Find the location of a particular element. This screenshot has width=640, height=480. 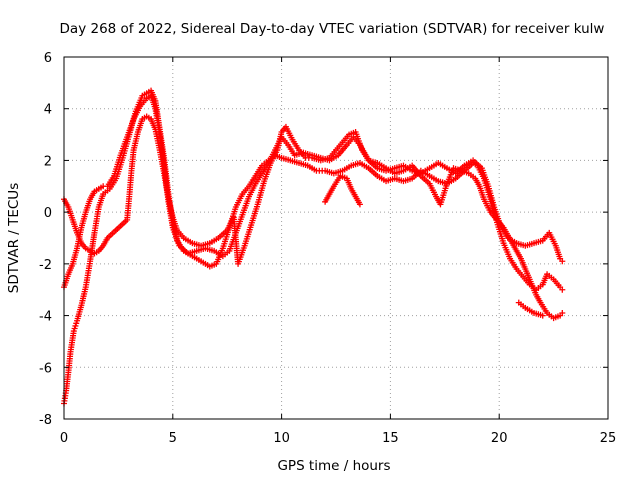

x-tick-label: 0 is located at coordinates (64, 438).